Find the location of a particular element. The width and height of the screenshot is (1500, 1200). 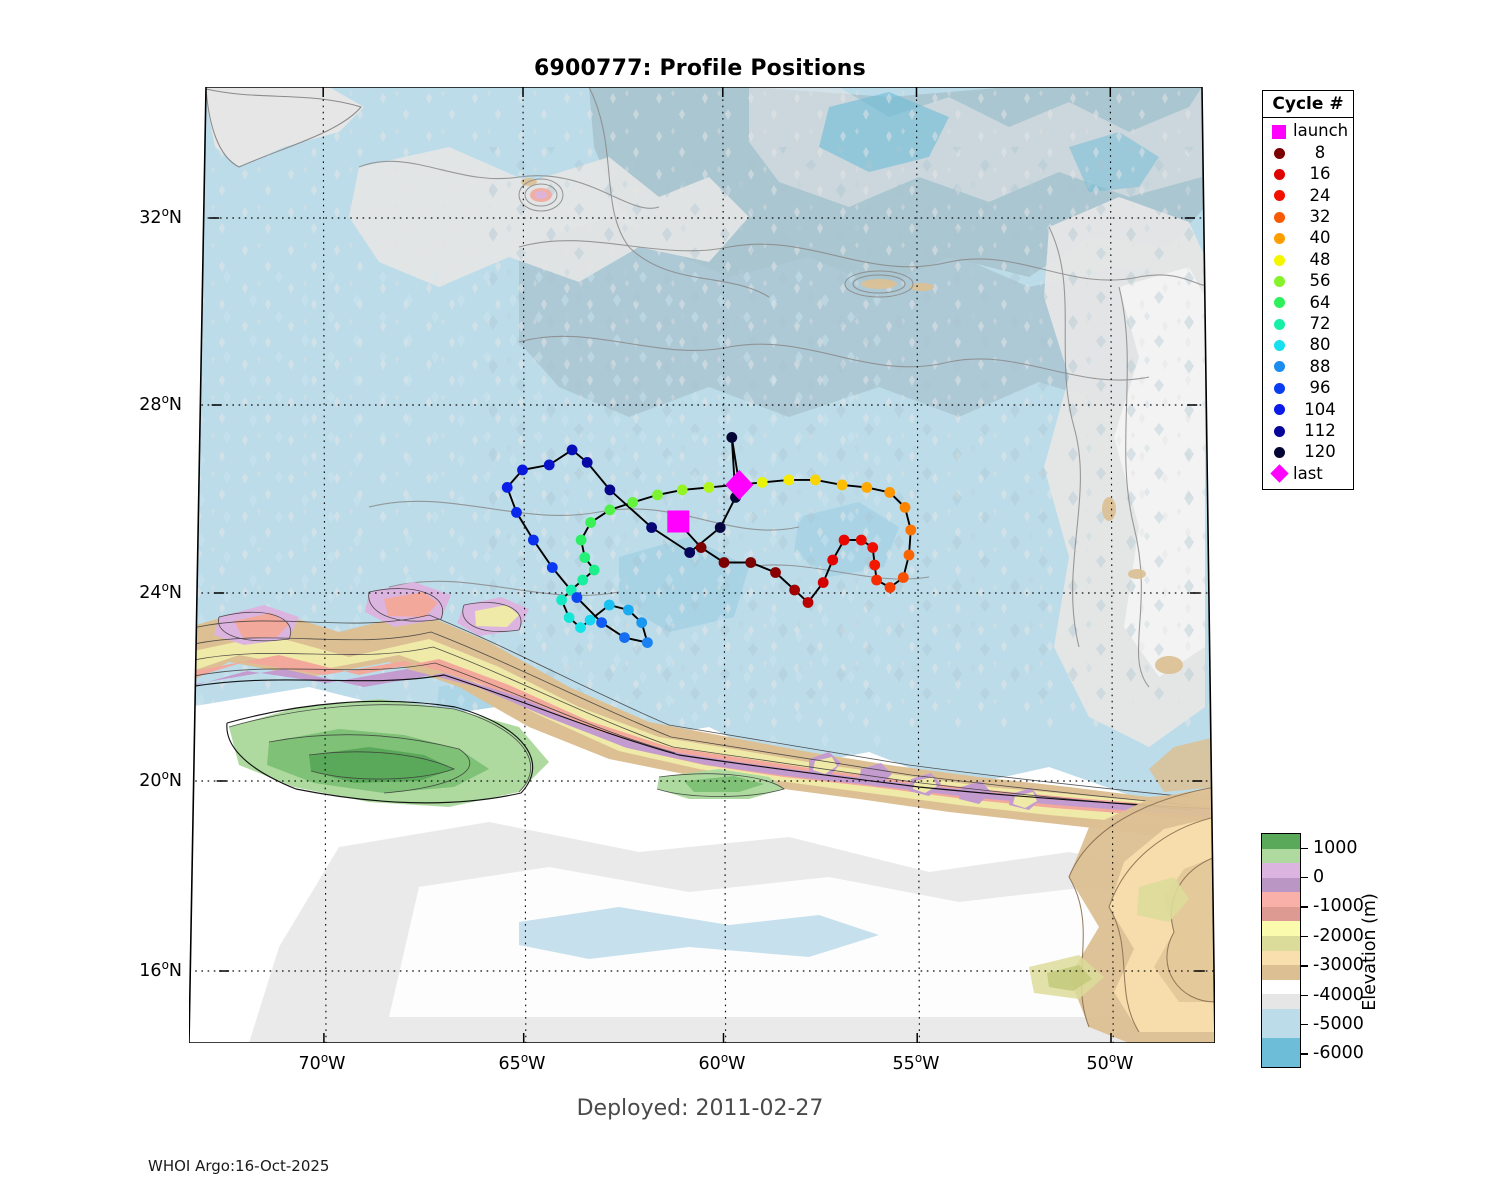

last-position-marker is located at coordinates (739, 484).